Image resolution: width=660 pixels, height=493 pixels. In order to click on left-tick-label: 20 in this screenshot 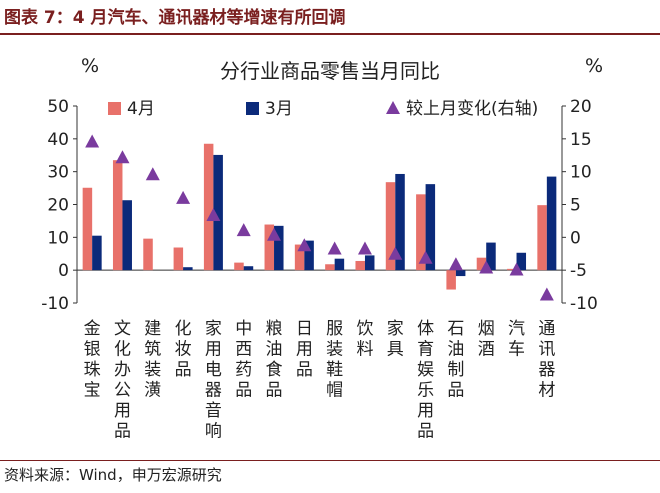, I will do `click(58, 206)`.